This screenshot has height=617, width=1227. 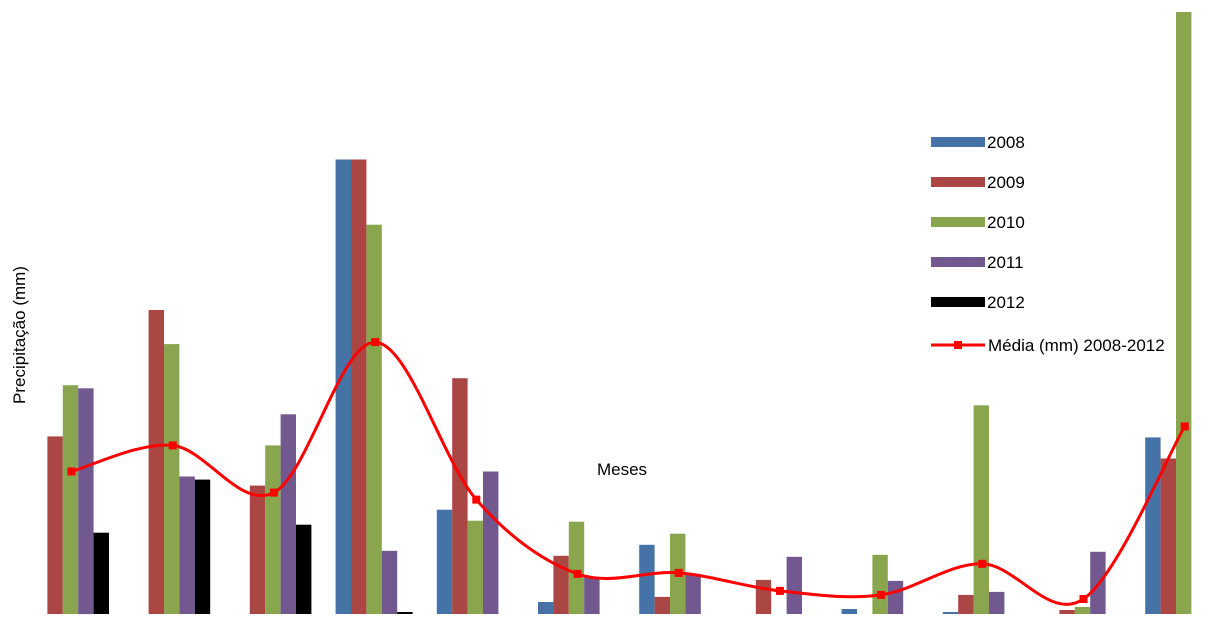 What do you see at coordinates (1006, 222) in the screenshot?
I see `legend-label-2010: 2010` at bounding box center [1006, 222].